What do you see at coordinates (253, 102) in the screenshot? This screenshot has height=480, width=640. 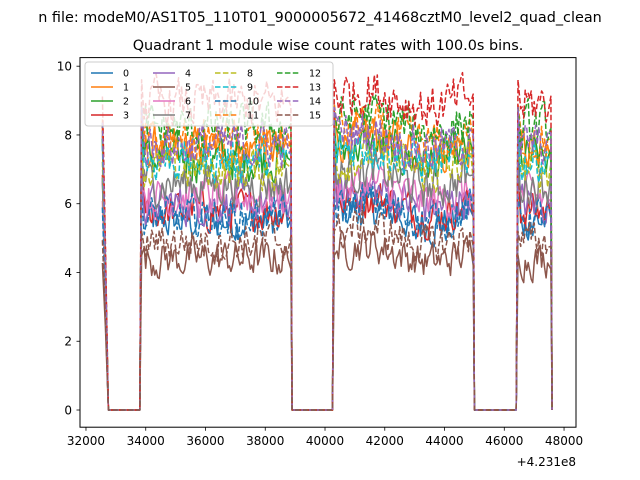 I see `legend-label-10: 10` at bounding box center [253, 102].